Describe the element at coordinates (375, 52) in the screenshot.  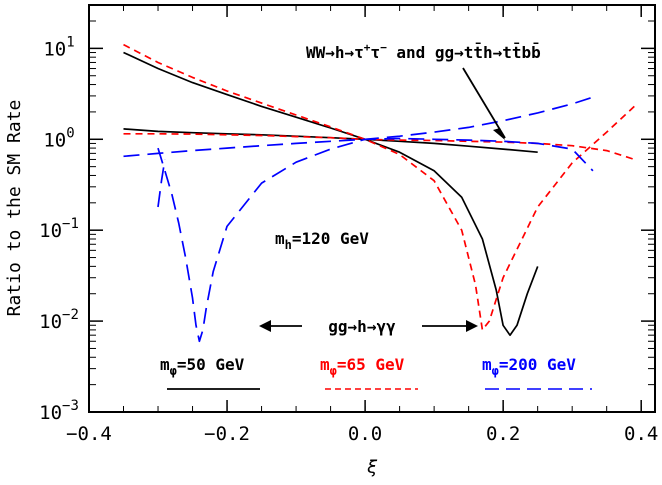
I see `ww-annotation-tau2: τ` at that location.